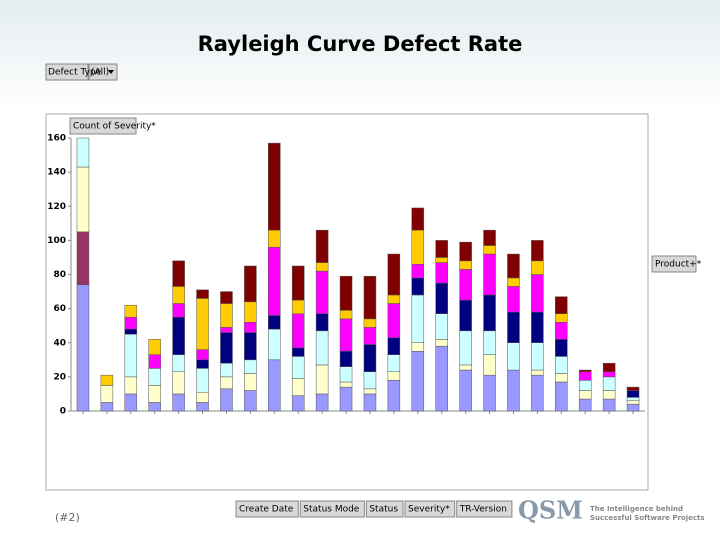  What do you see at coordinates (360, 44) in the screenshot?
I see `title: Rayleigh Curve Defect Rate` at bounding box center [360, 44].